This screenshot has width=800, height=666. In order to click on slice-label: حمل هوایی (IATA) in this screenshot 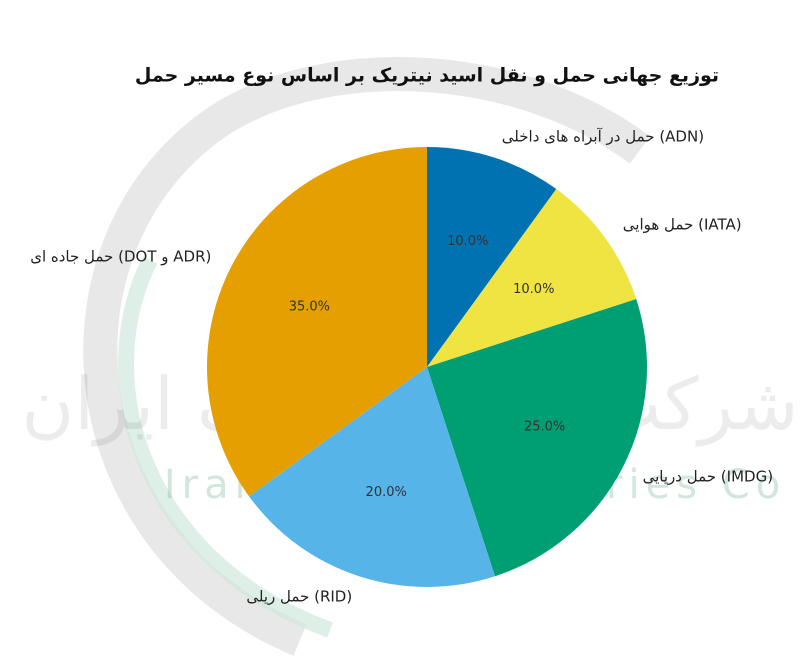, I will do `click(682, 224)`.